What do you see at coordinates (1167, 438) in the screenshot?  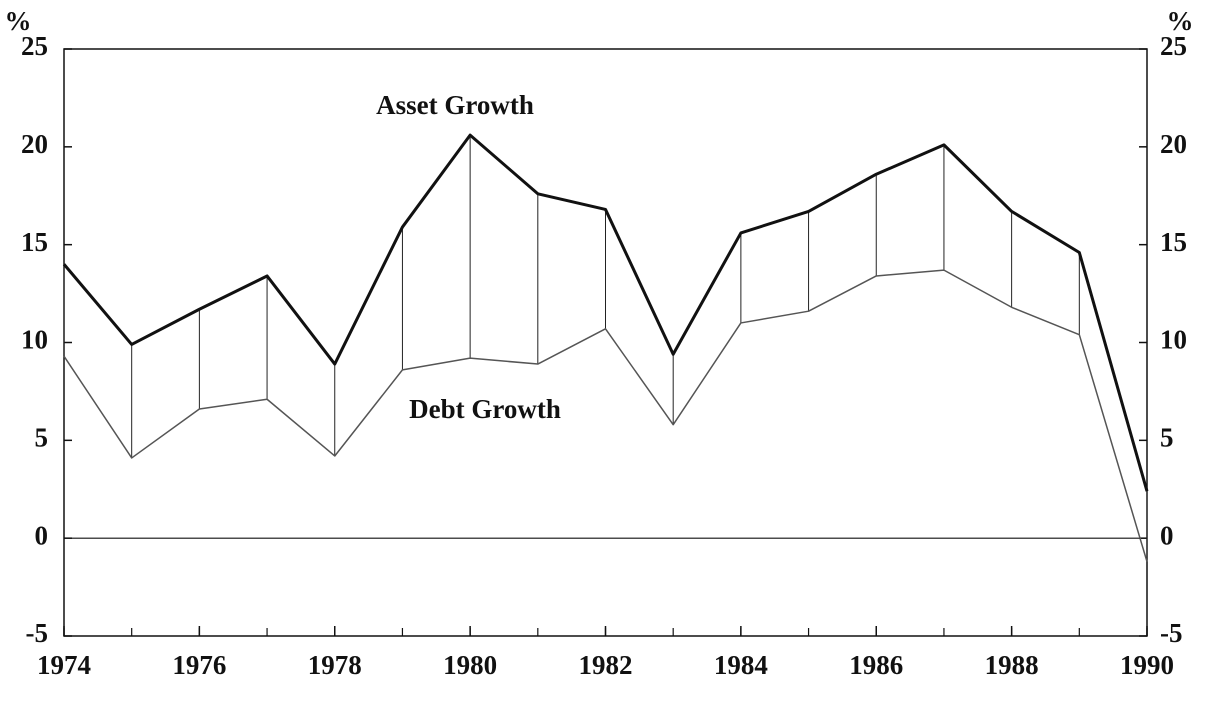 I see `y2-tick-label: 5` at bounding box center [1167, 438].